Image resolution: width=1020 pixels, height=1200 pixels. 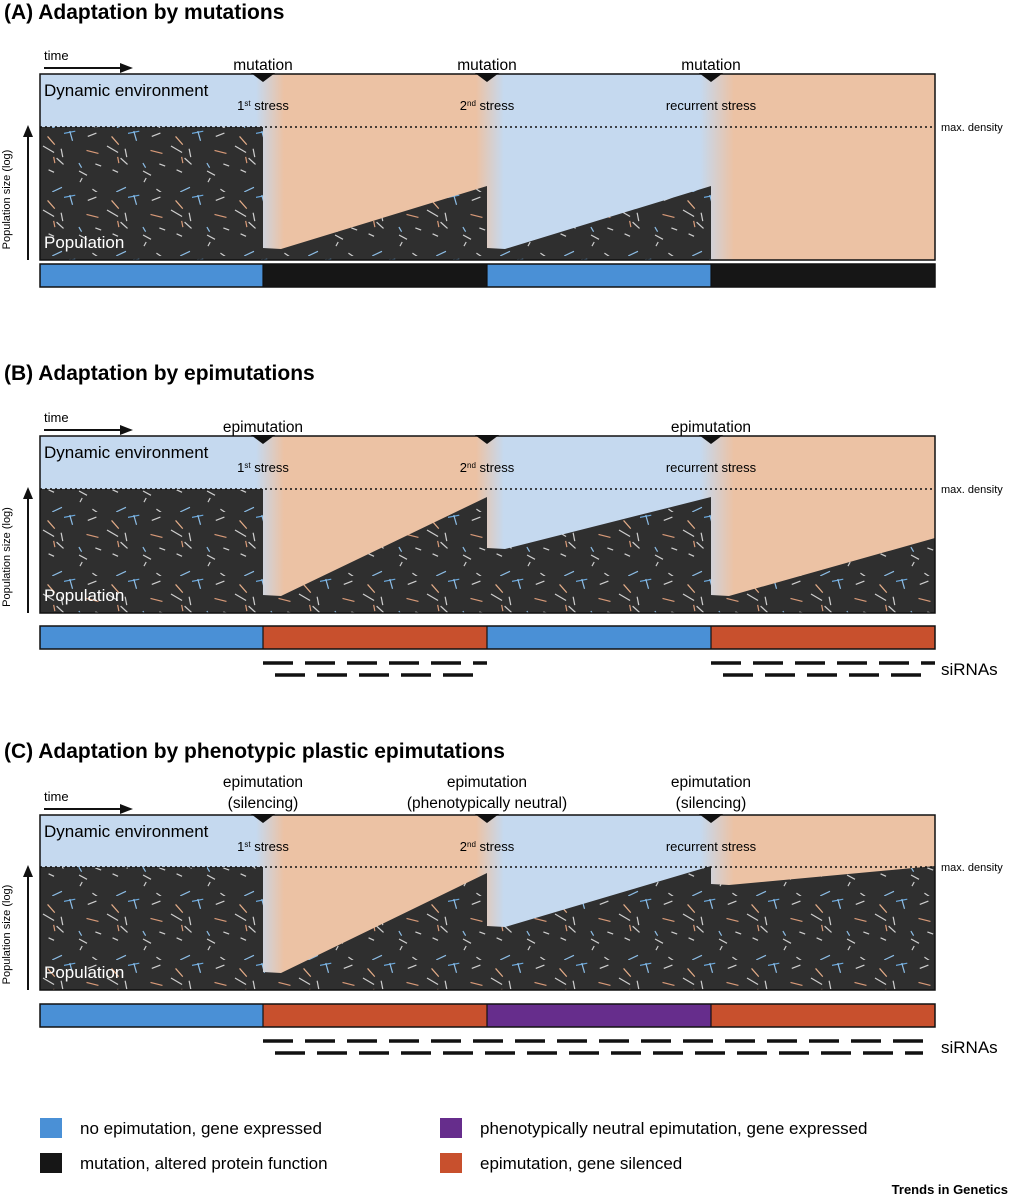 I want to click on panel-title: (B) Adaptation by epimutations, so click(x=159, y=373).